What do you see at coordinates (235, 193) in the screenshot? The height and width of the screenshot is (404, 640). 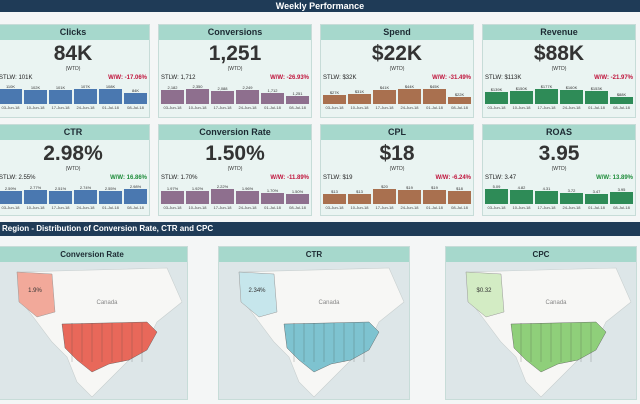 I see `mini-bar-chart: 1.97% 1.92% 2.22% 1.96% 1.70% 1.50%` at bounding box center [235, 193].